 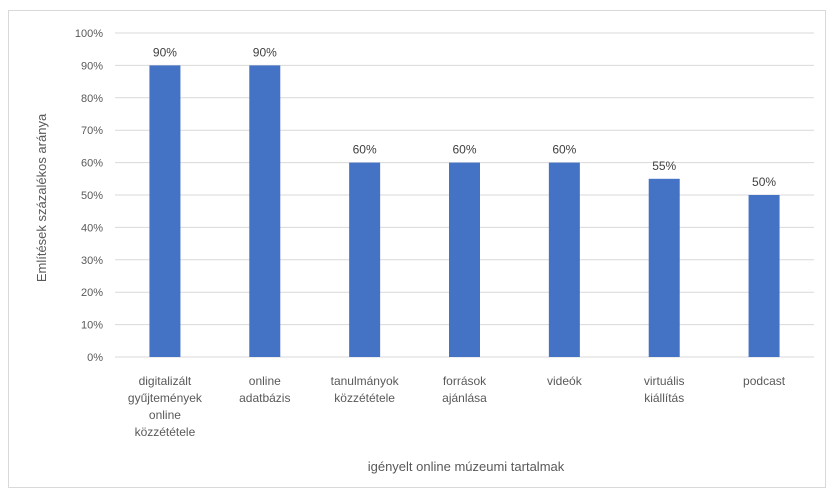 I want to click on category-label: online adatbázis, so click(x=264, y=389).